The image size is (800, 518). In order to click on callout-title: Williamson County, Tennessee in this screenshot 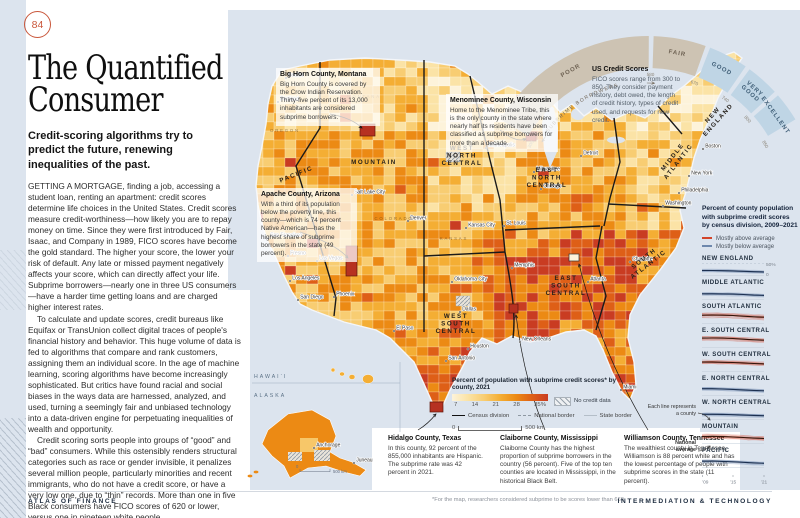, I will do `click(674, 438)`.